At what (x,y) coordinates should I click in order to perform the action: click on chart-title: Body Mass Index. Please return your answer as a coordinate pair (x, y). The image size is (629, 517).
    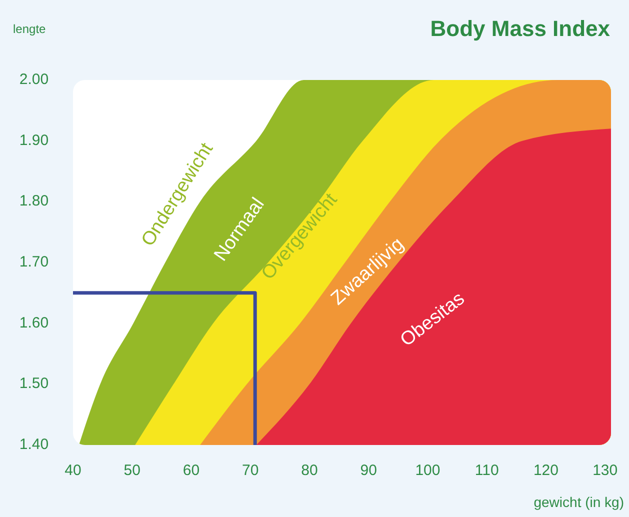
    Looking at the image, I should click on (520, 28).